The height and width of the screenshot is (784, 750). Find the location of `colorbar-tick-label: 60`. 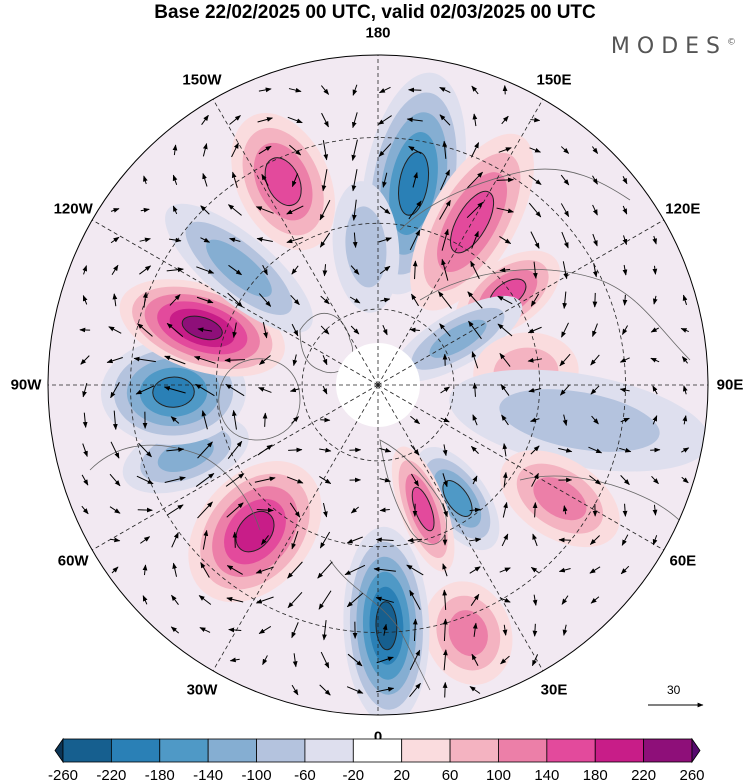

colorbar-tick-label: 60 is located at coordinates (450, 775).